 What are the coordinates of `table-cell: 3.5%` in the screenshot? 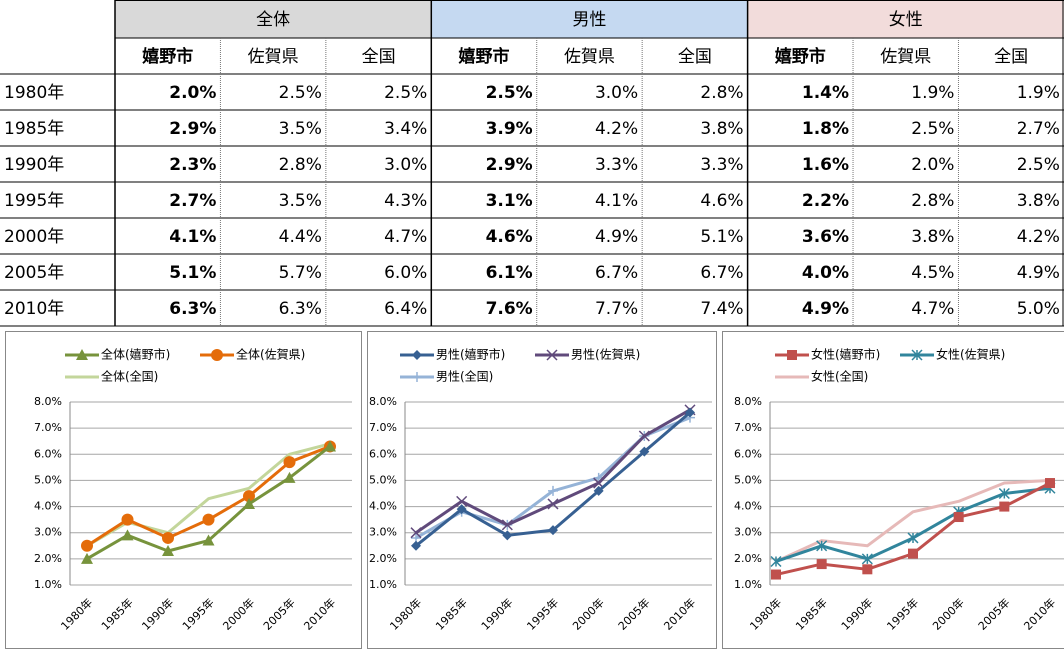 It's located at (300, 129).